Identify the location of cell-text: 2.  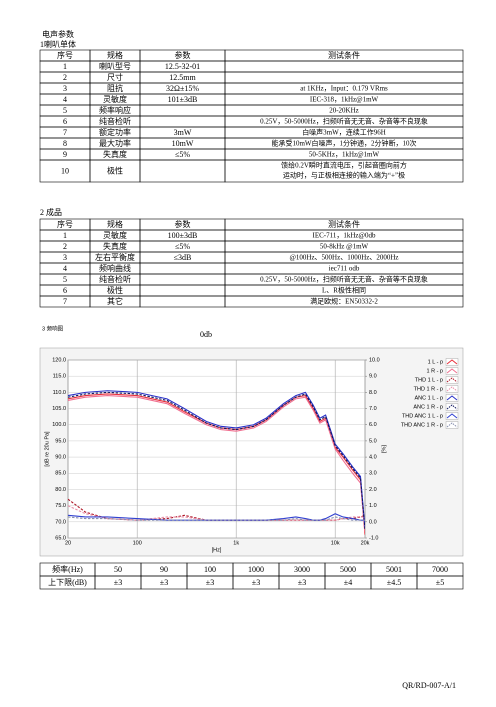
(65, 246).